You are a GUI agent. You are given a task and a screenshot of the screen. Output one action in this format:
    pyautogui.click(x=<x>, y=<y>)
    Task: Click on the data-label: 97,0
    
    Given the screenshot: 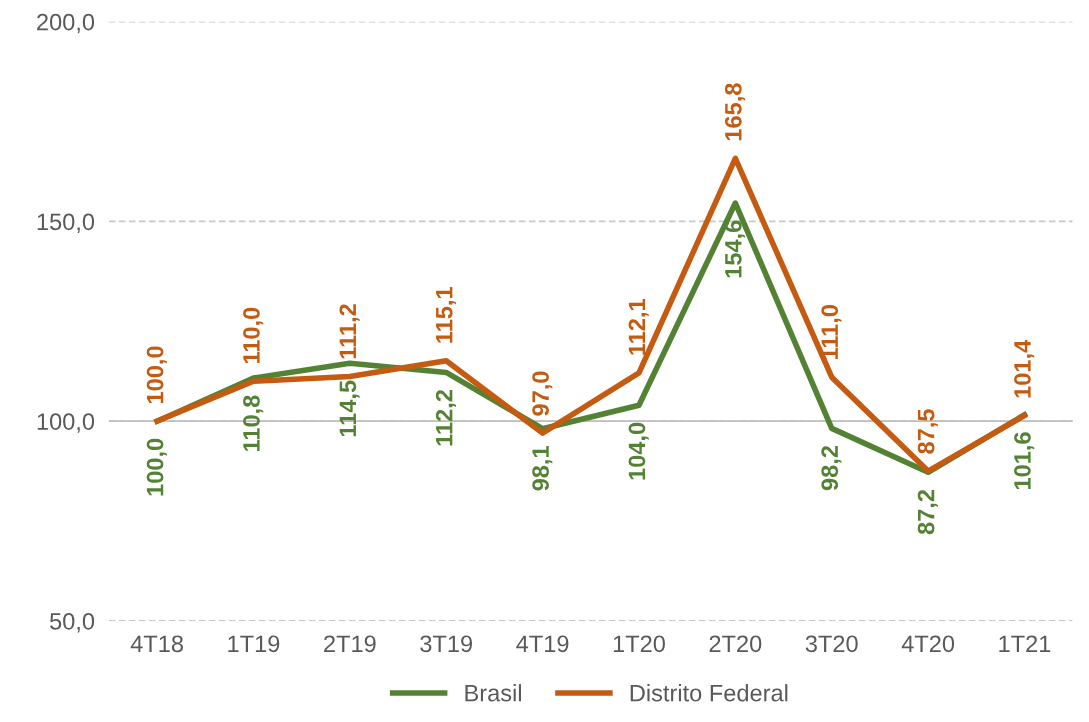 What is the action you would take?
    pyautogui.click(x=542, y=393)
    